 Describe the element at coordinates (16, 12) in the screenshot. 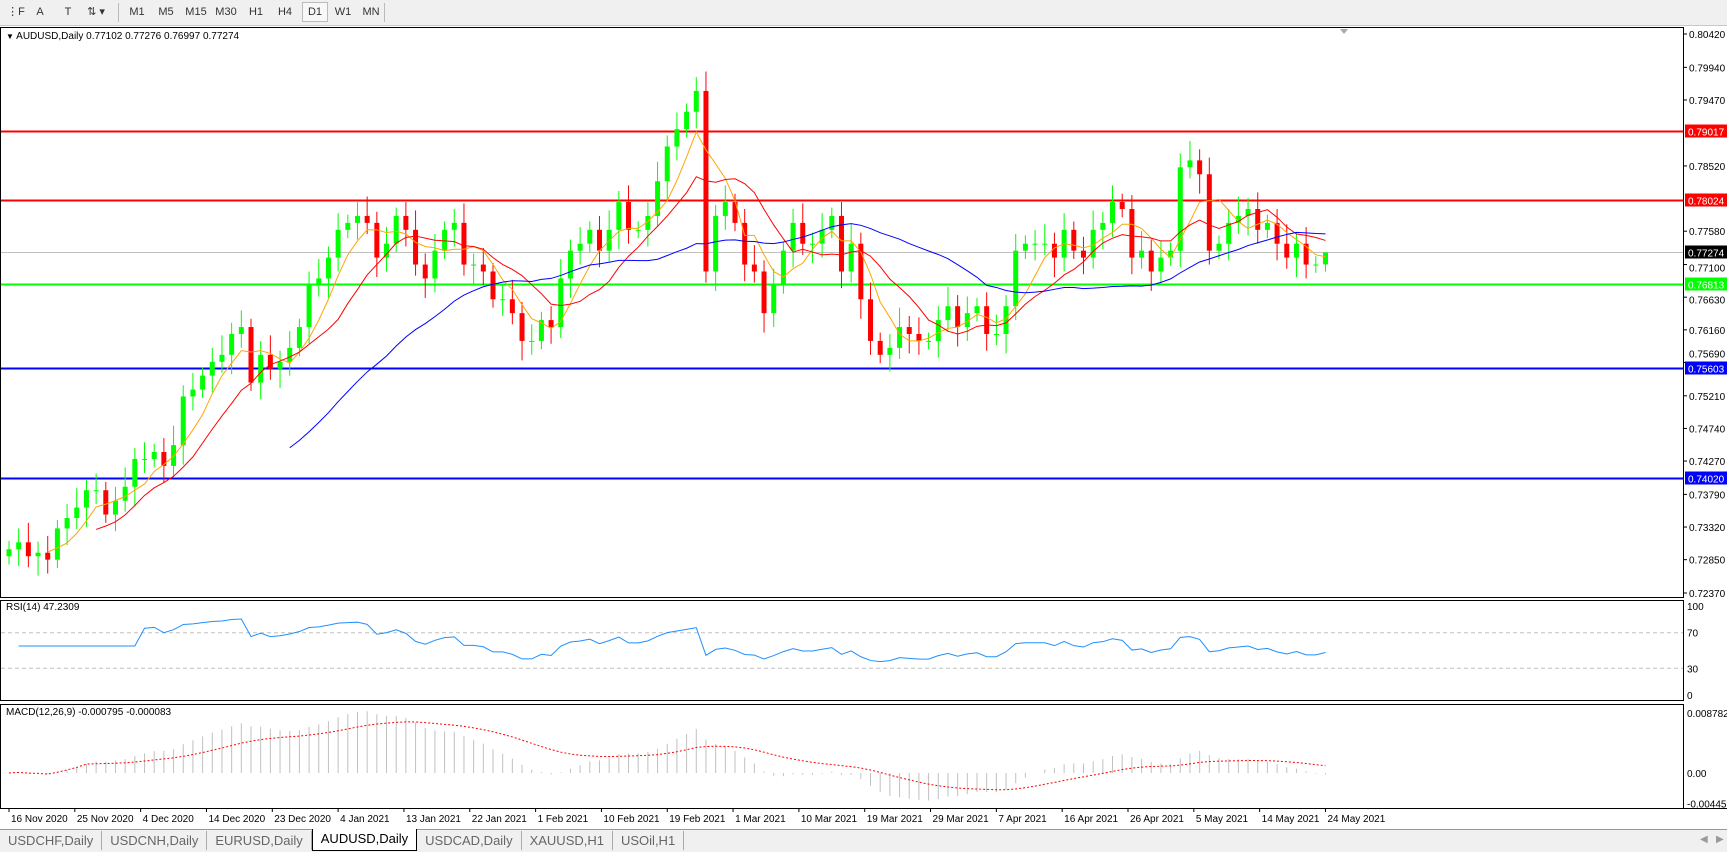

I see `period-separator-icon: ⋮F` at that location.